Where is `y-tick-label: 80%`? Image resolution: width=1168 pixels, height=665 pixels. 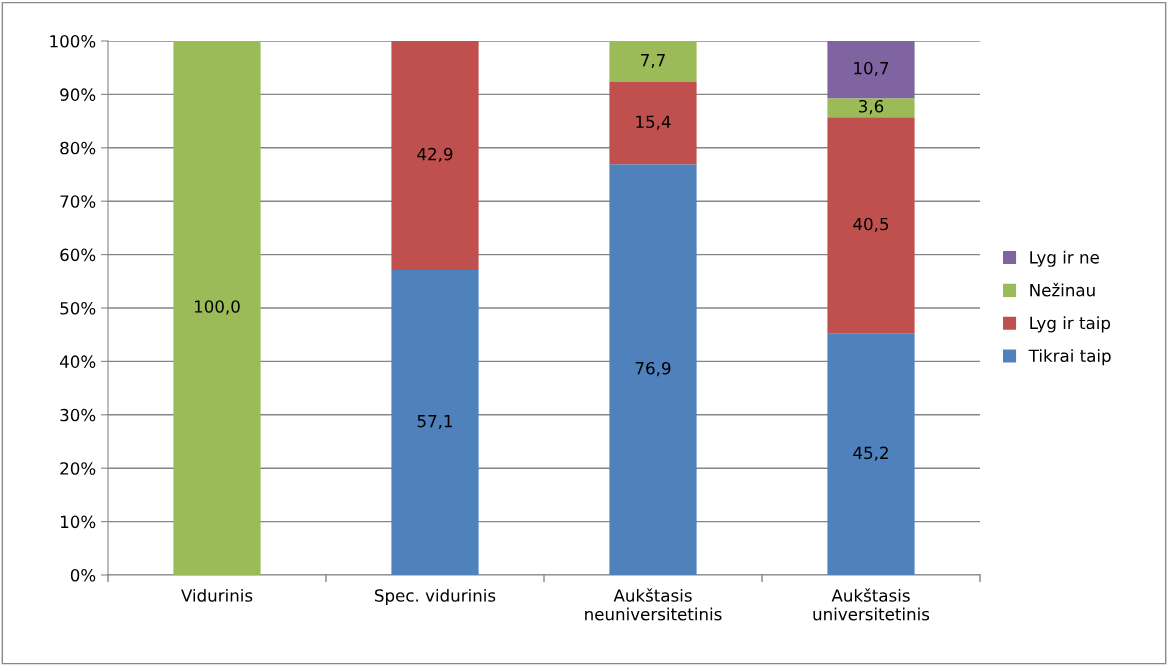
y-tick-label: 80% is located at coordinates (78, 148).